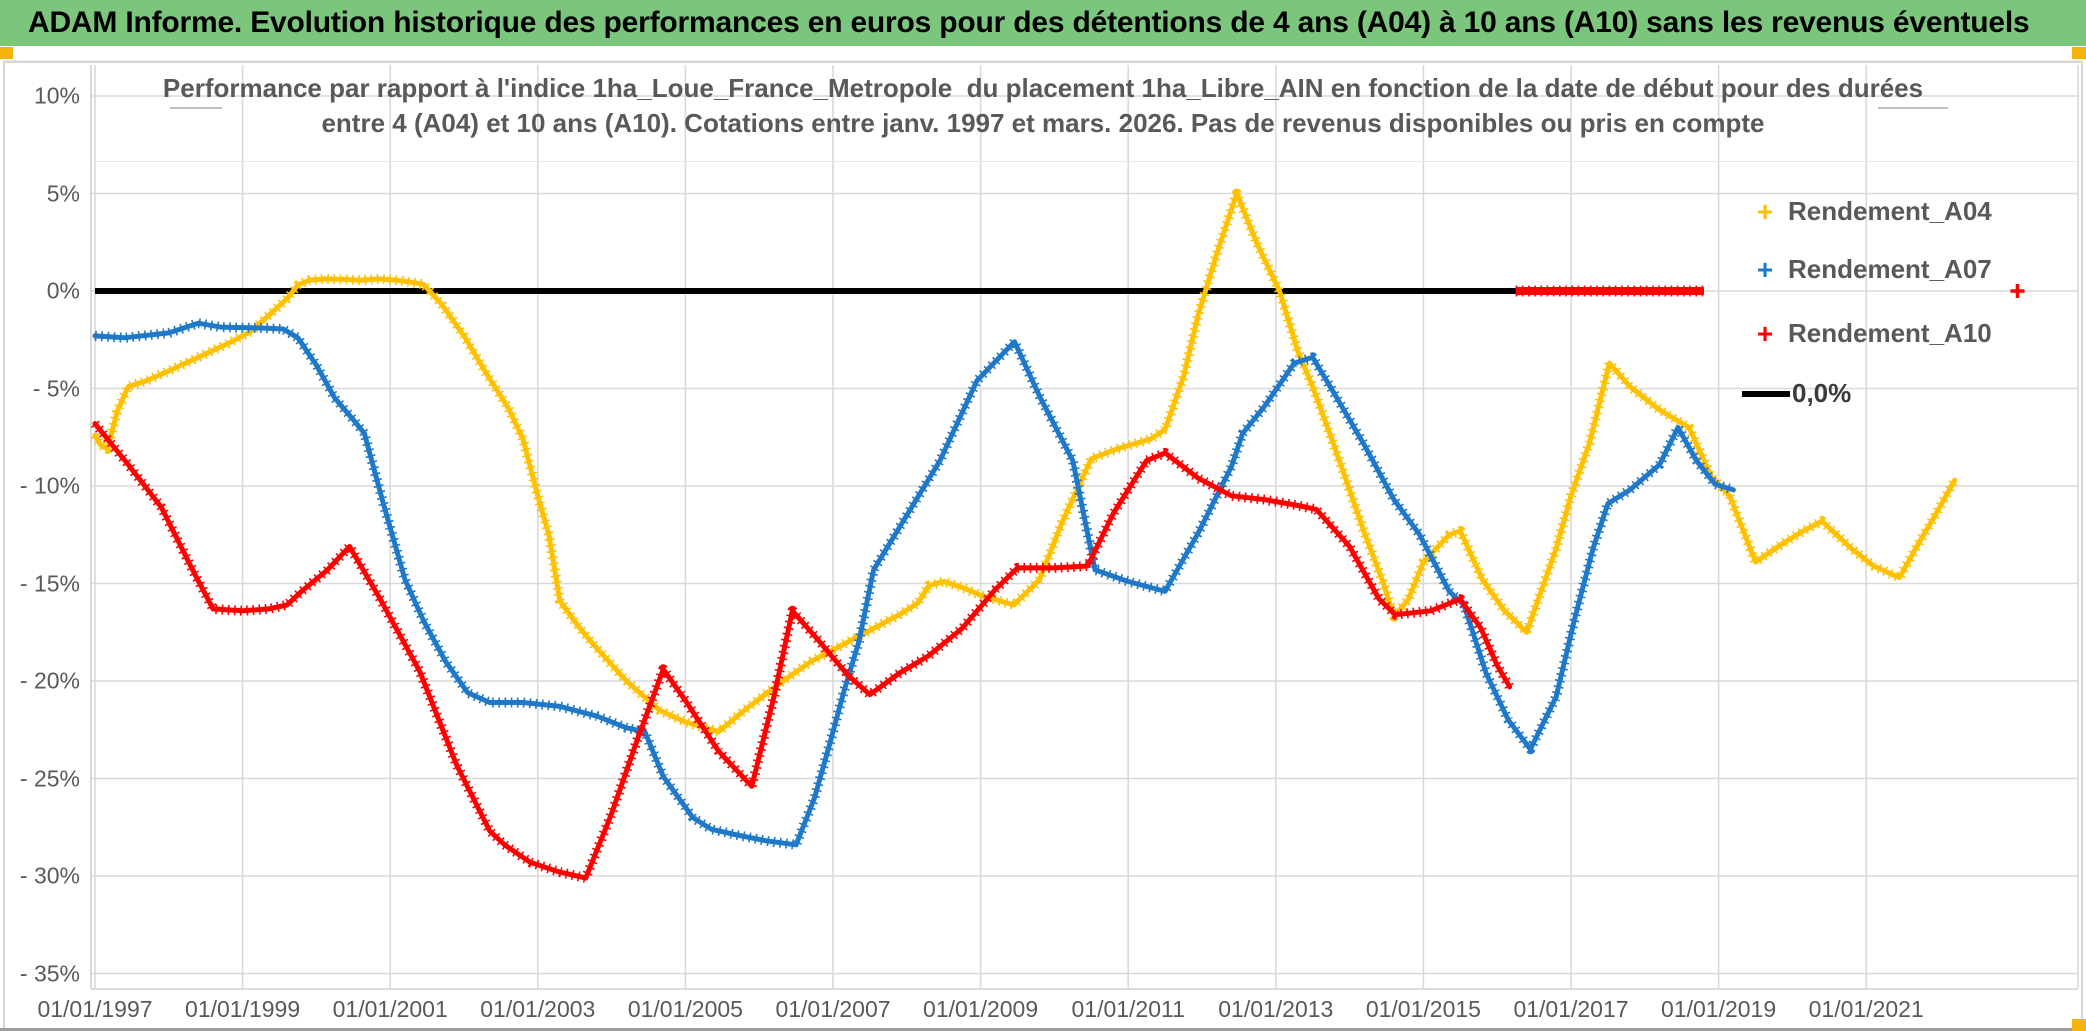  What do you see at coordinates (63, 193) in the screenshot?
I see `y-tick-label: 5%` at bounding box center [63, 193].